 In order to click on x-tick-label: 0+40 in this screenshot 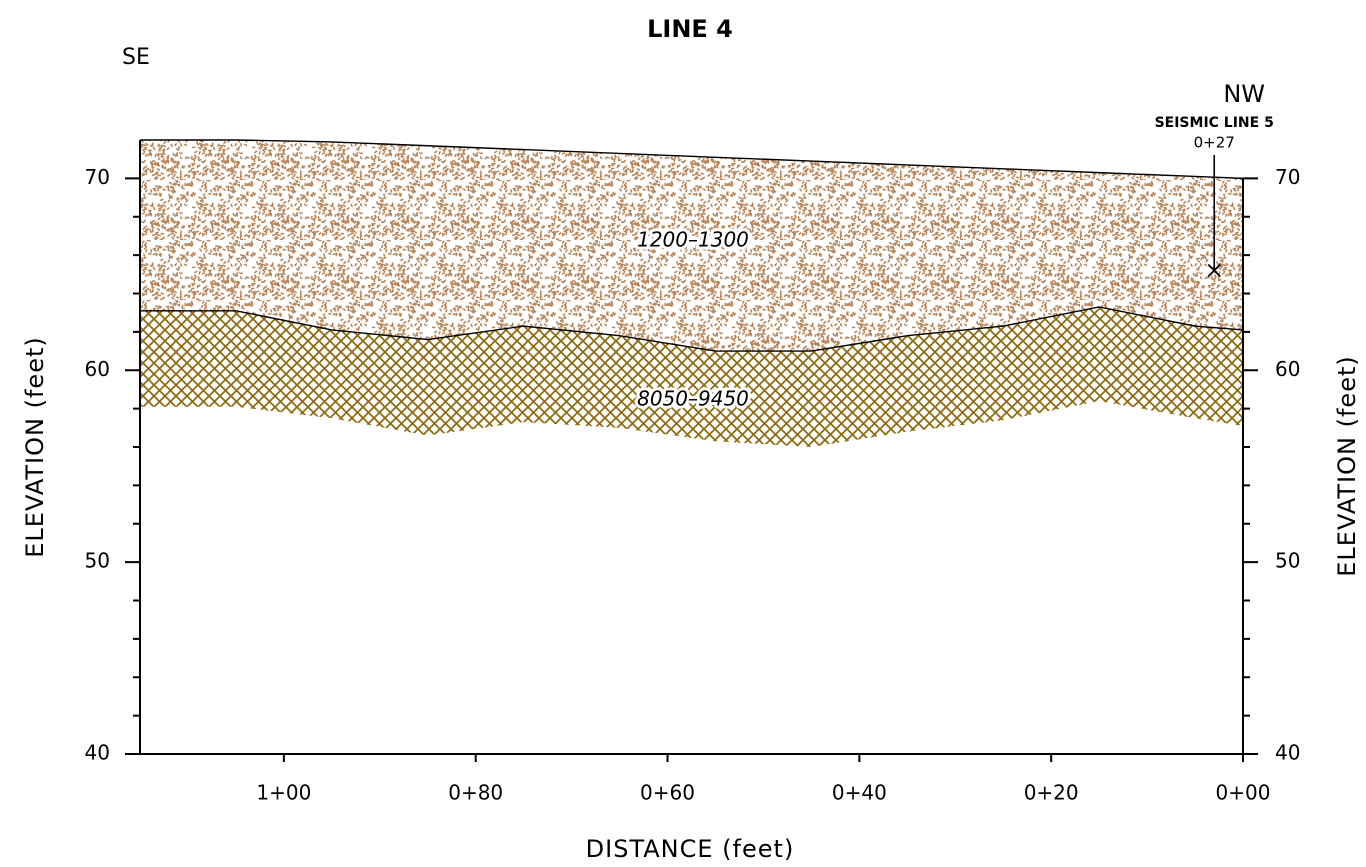, I will do `click(859, 793)`.